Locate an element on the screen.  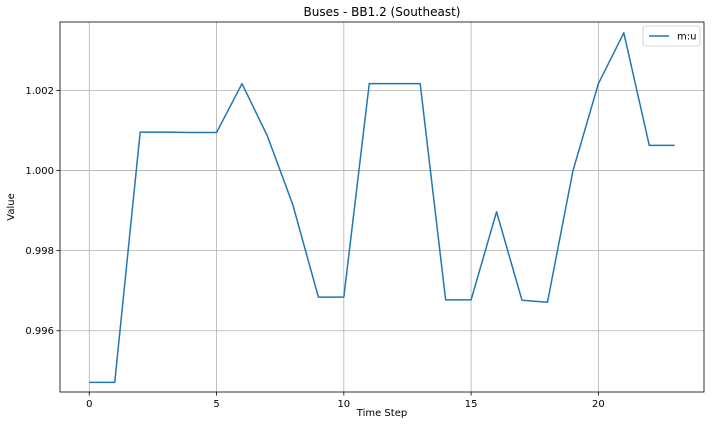
x-tick-label: 20 is located at coordinates (598, 404).